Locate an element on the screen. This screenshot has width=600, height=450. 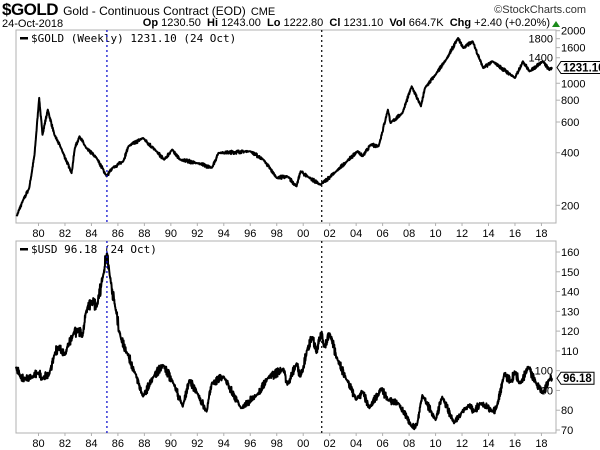
stockcharts-brand: ©StockCharts.com is located at coordinates (540, 10).